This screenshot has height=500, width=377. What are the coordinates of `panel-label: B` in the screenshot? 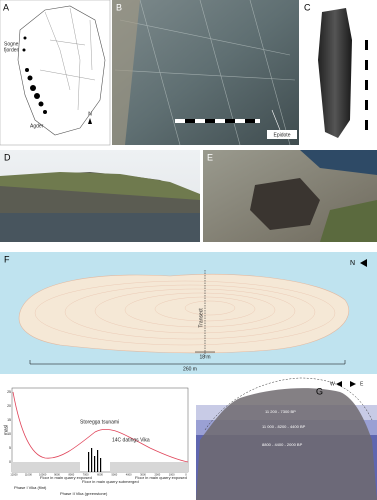 It's located at (119, 7).